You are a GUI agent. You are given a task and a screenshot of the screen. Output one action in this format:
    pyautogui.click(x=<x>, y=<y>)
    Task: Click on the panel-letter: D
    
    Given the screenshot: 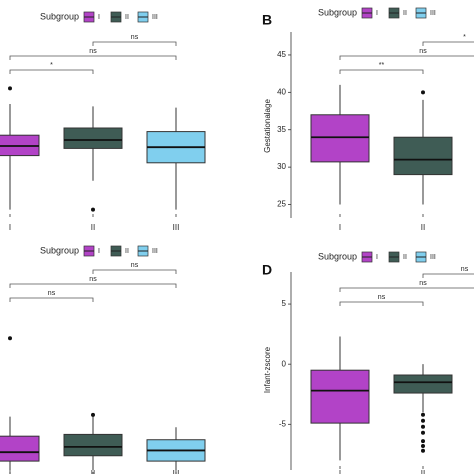 What is the action you would take?
    pyautogui.click(x=267, y=269)
    